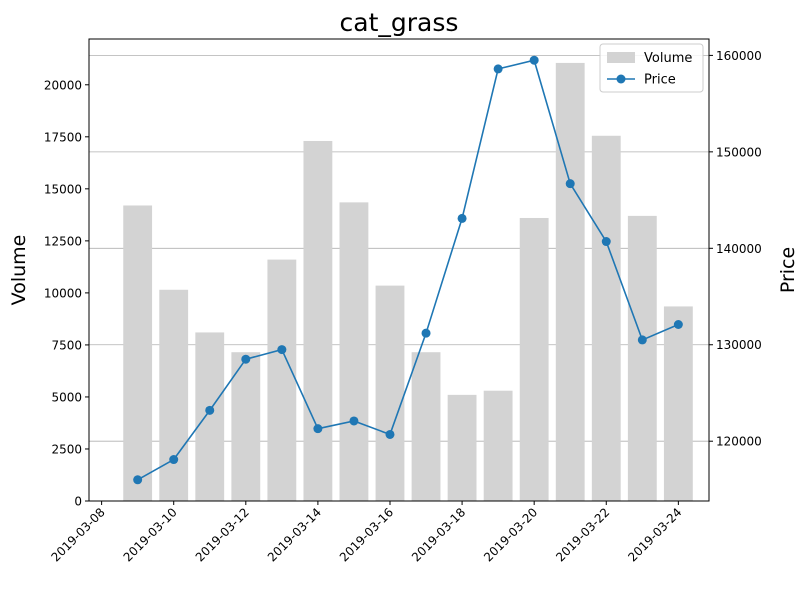  Describe the element at coordinates (78, 502) in the screenshot. I see `y-left-tick-label: 0` at that location.